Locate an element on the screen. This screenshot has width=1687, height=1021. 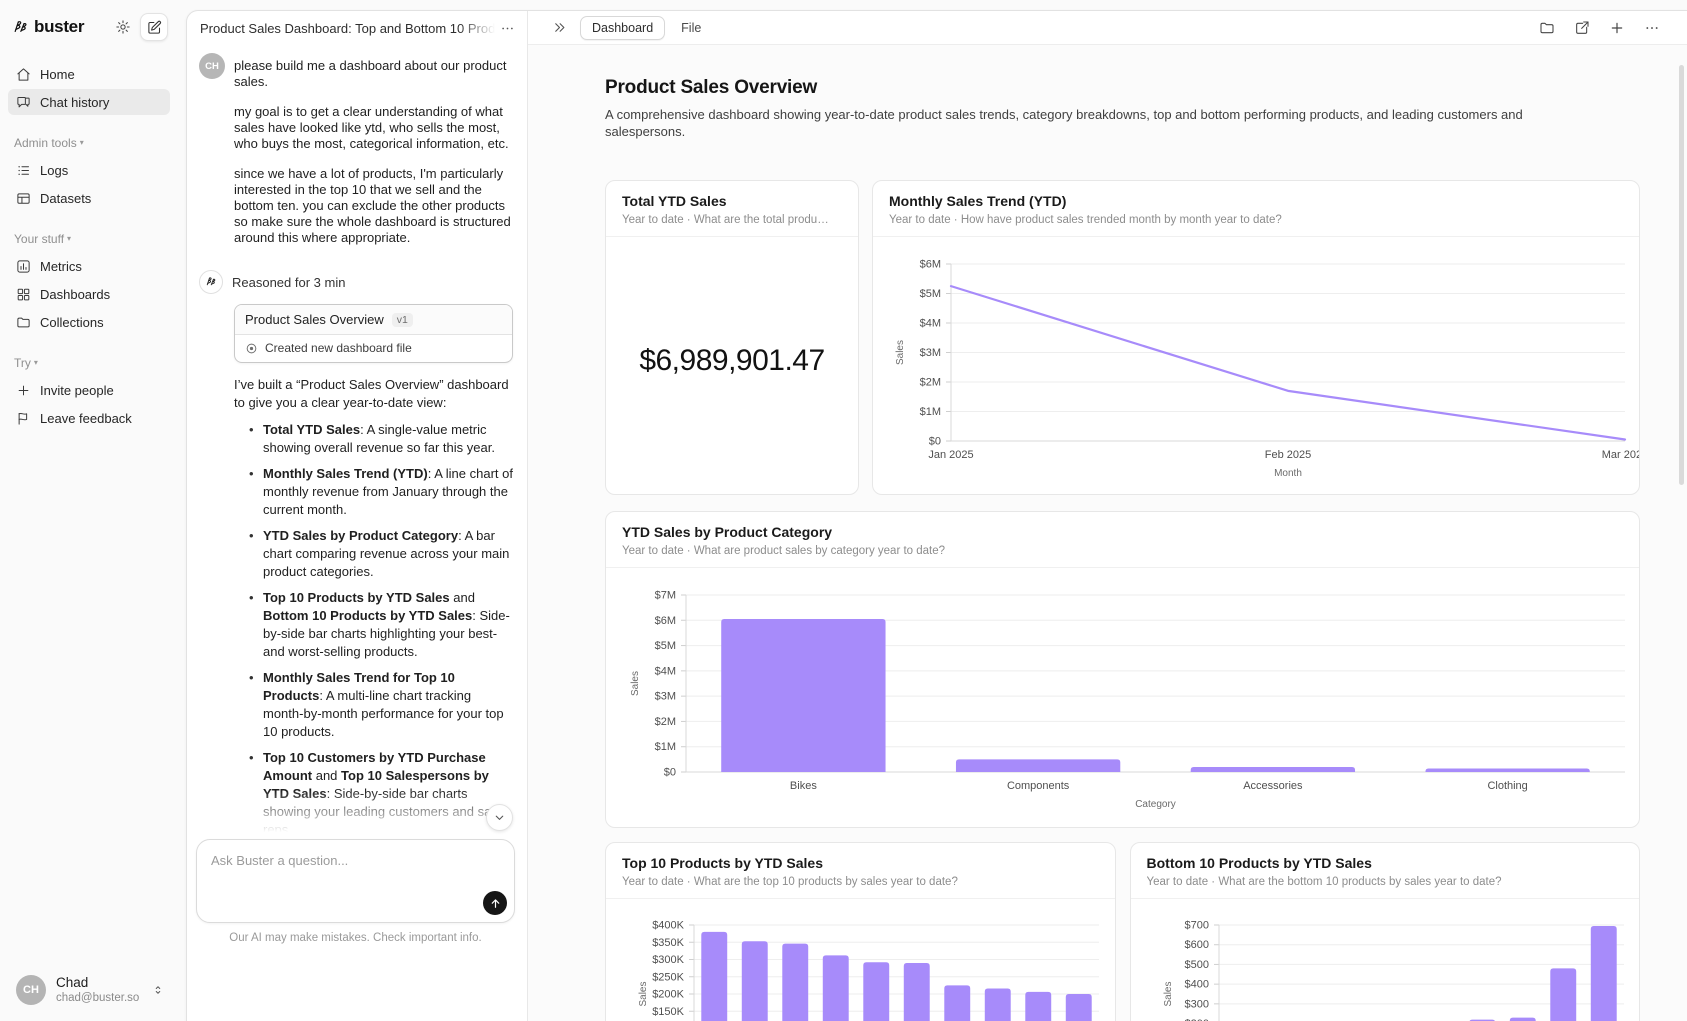
card-title: Monthly Sales Trend (YTD) is located at coordinates (978, 201).